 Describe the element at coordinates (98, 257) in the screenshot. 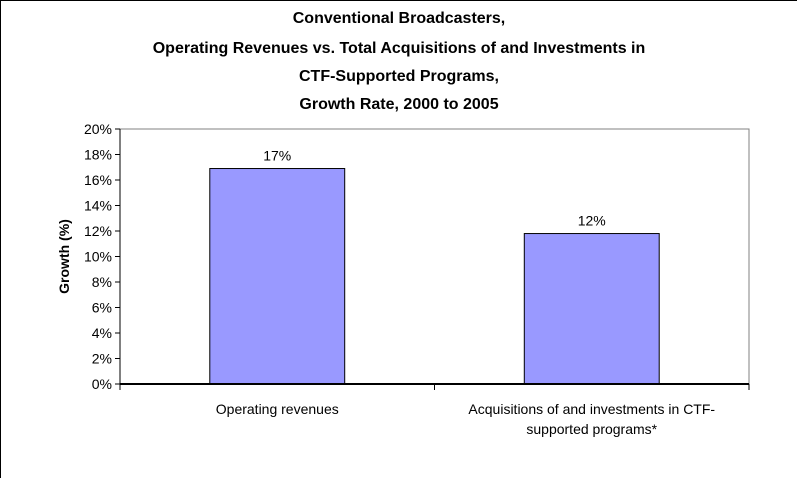

I see `y-tick-label: 10%` at that location.